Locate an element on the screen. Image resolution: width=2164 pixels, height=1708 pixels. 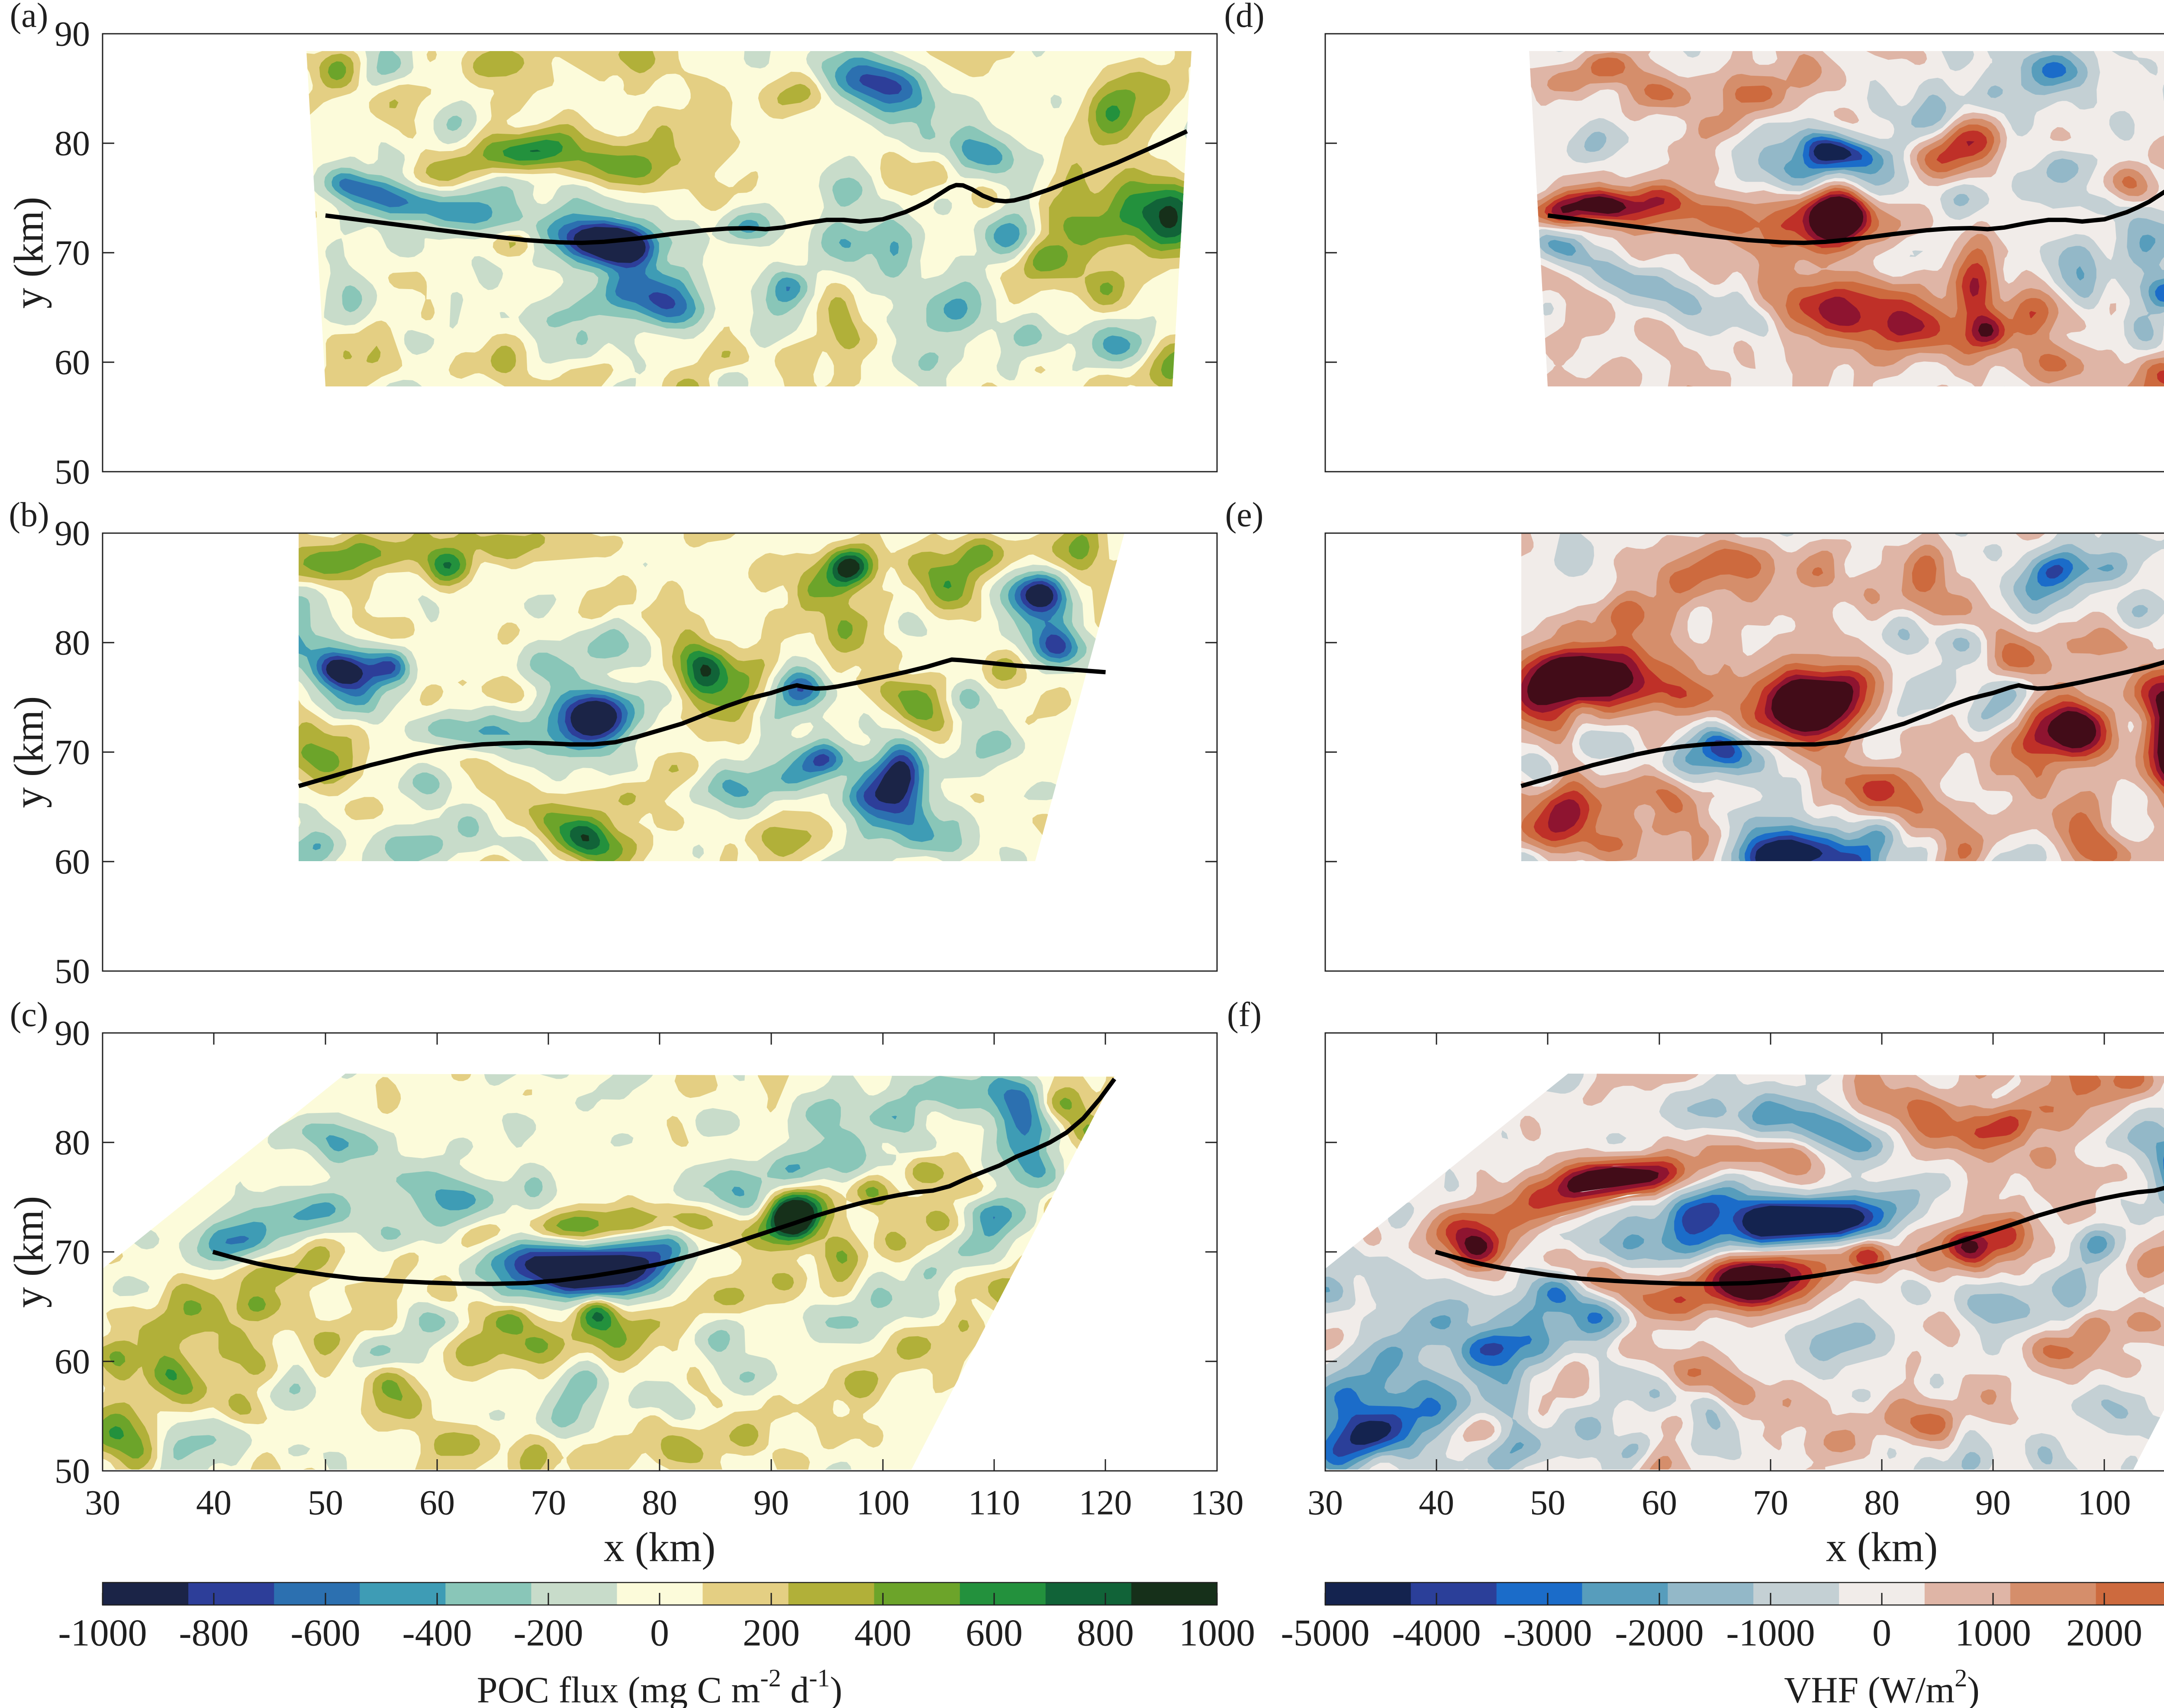
svg-text: (c) is located at coordinates (29, 1015).